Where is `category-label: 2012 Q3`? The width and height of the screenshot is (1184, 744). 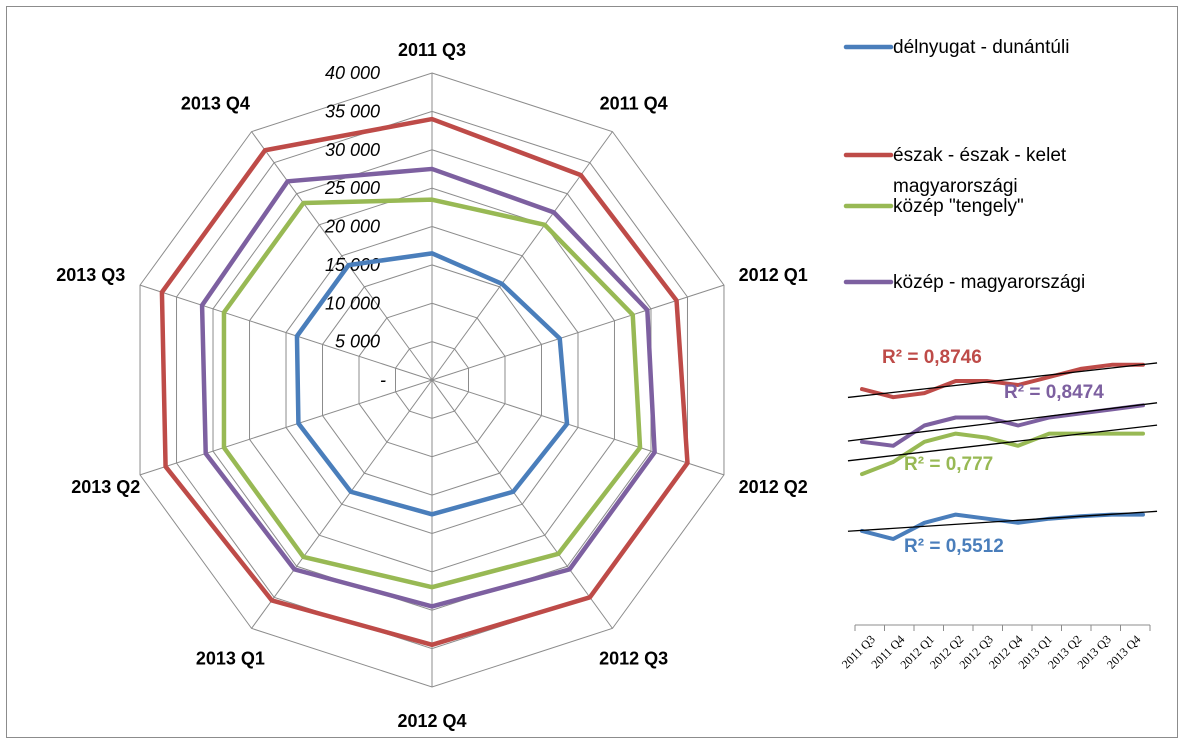 category-label: 2012 Q3 is located at coordinates (633, 658).